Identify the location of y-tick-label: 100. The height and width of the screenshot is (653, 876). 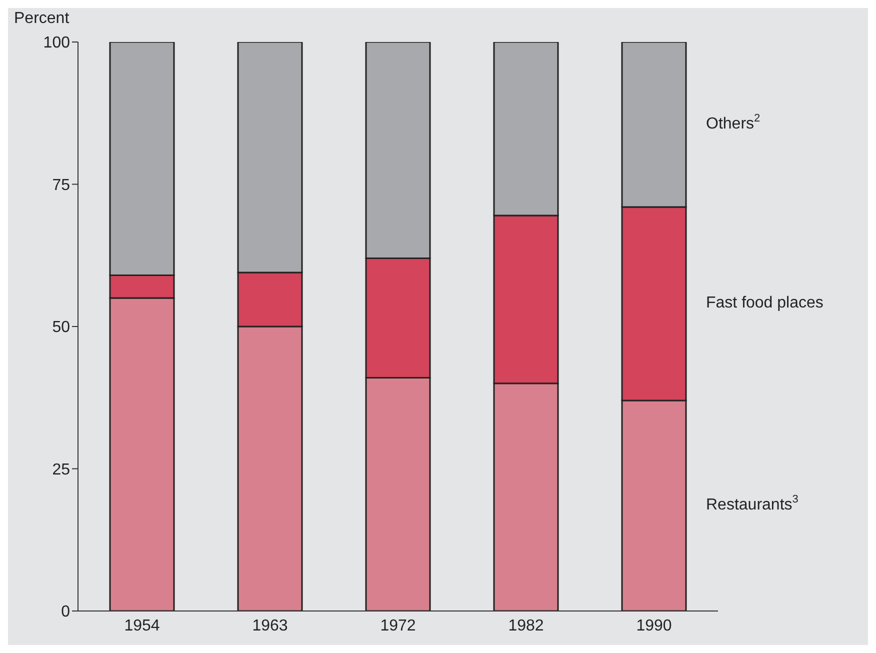
(56, 43).